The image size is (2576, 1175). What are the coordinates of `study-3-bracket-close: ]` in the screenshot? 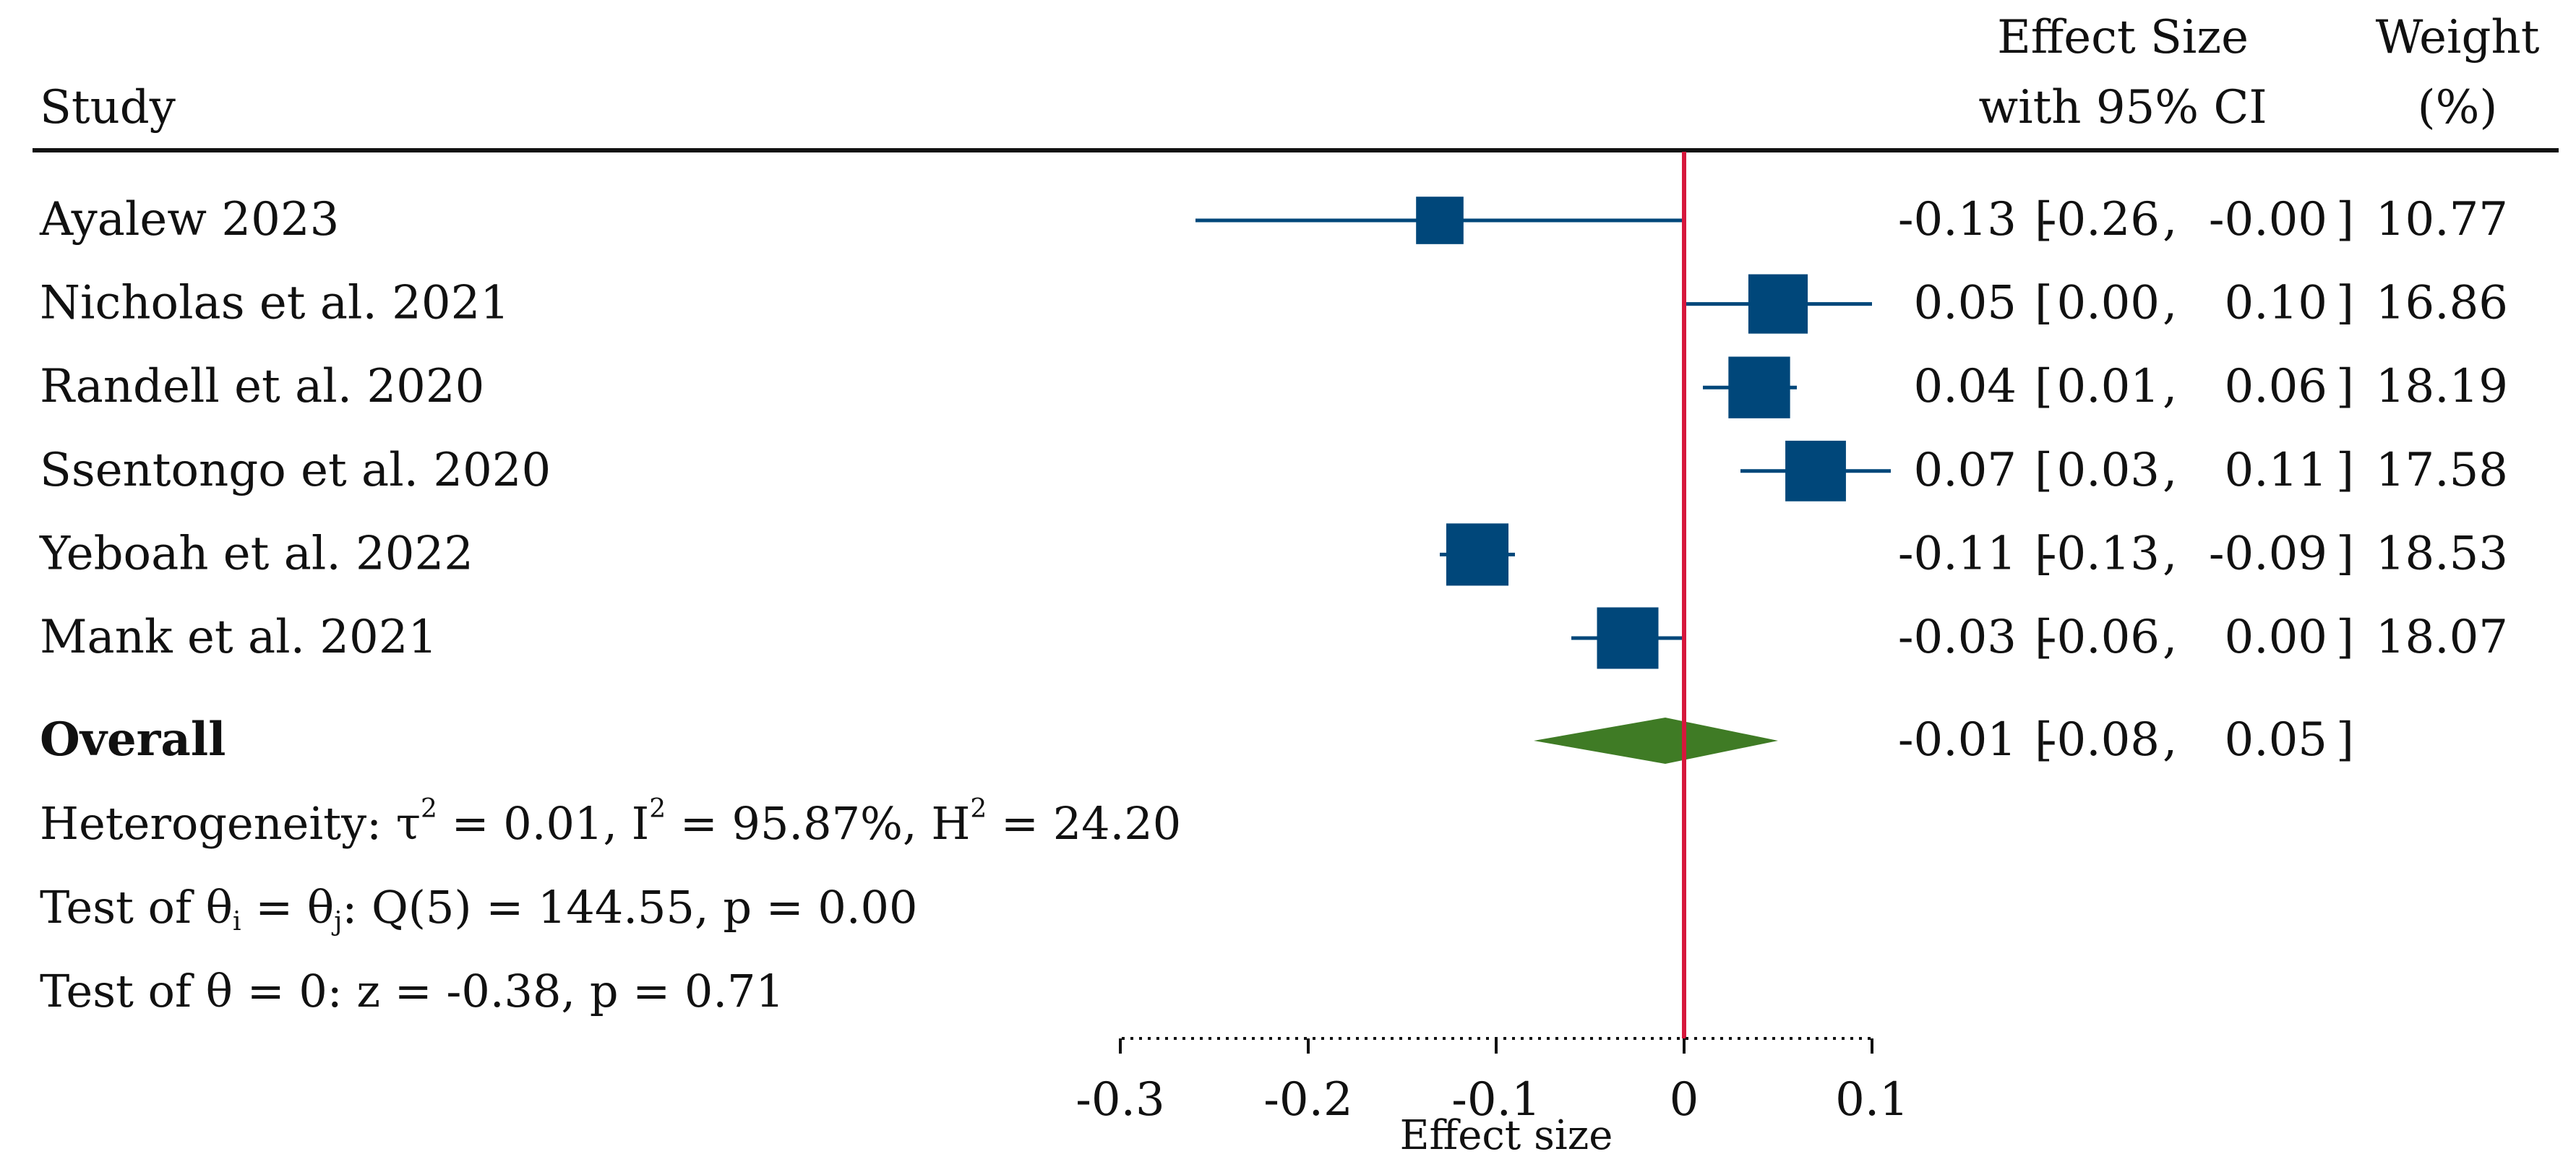 It's located at (2345, 387).